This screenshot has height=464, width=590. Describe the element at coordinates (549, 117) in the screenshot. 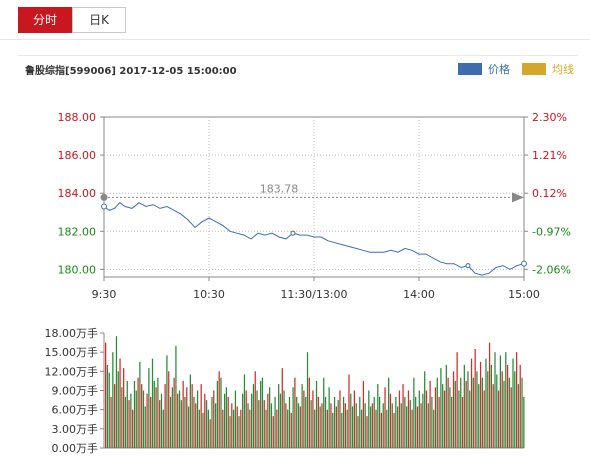

I see `percent-y-tick-label: 2.30%` at that location.